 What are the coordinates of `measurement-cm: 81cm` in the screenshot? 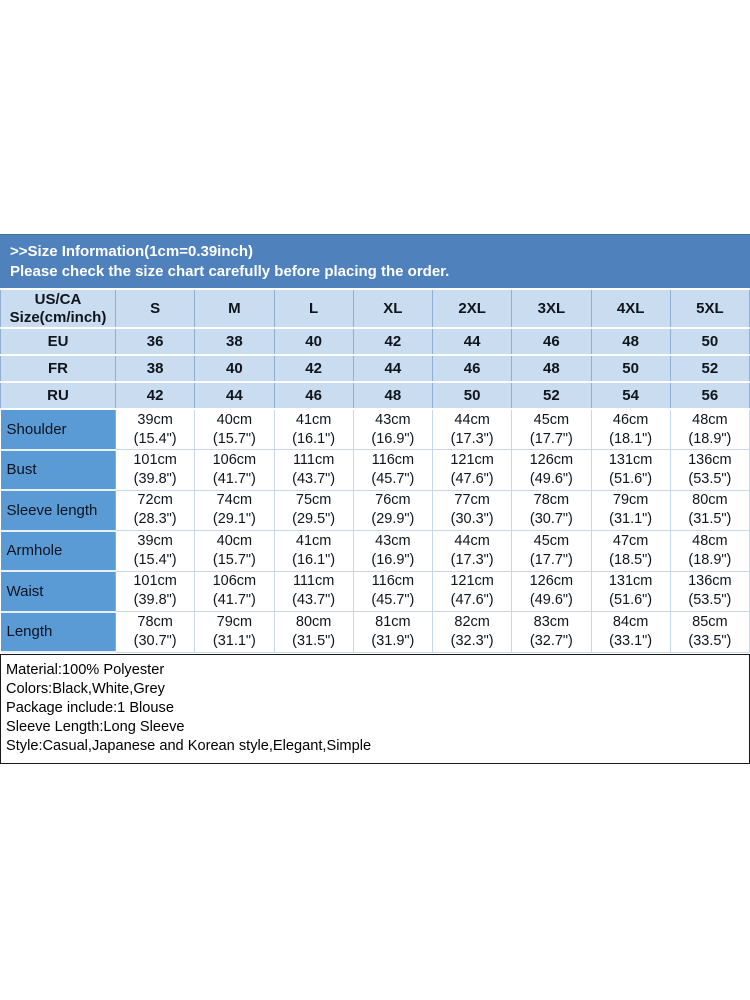 It's located at (393, 621).